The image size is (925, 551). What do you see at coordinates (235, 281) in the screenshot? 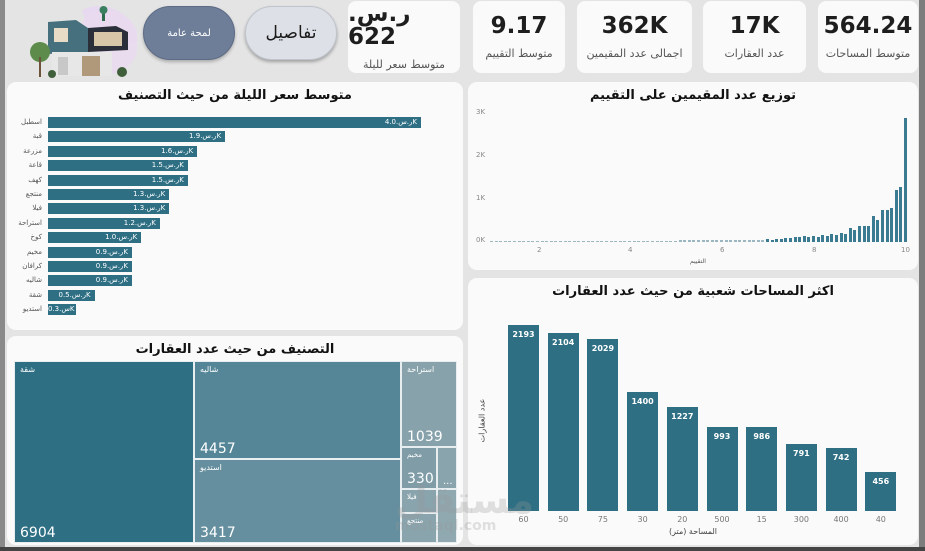
I see `bar-row: شاليه ر.س.0.9K` at bounding box center [235, 281].